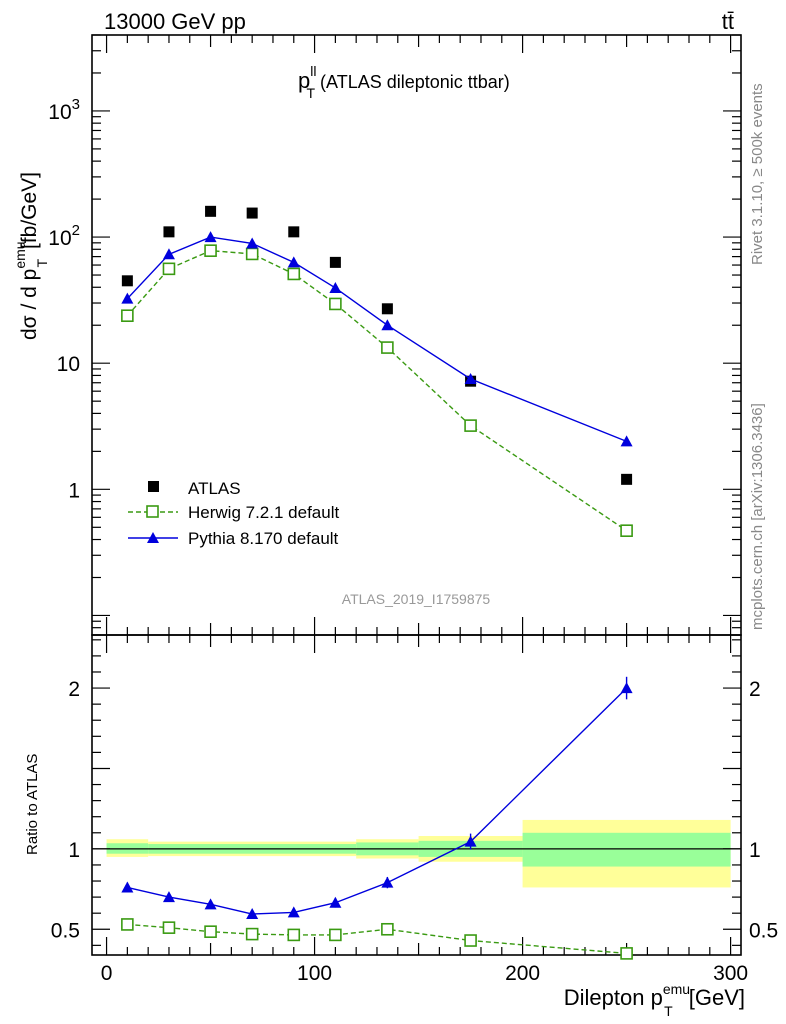 This screenshot has width=786, height=1024. Describe the element at coordinates (175, 21) in the screenshot. I see `energy-label: 13000 GeV pp` at that location.